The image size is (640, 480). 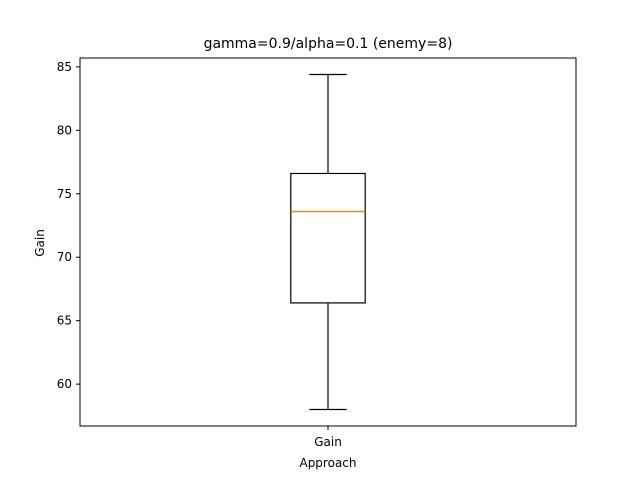 I want to click on y-axis-label: Gain, so click(x=40, y=243).